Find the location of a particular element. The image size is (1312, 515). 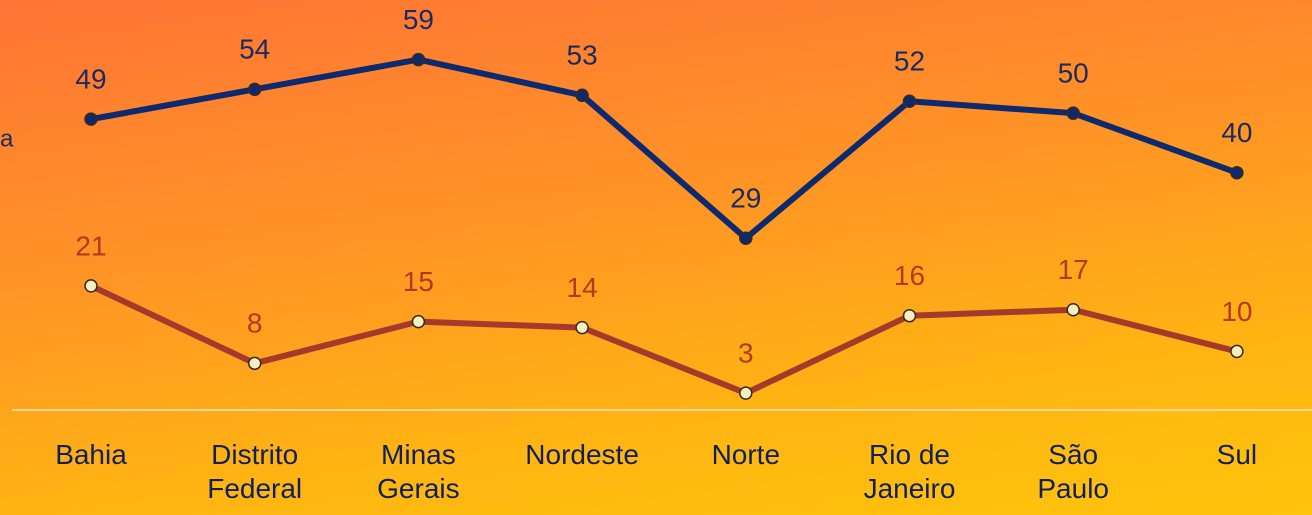

data-label: 10 is located at coordinates (1236, 311).